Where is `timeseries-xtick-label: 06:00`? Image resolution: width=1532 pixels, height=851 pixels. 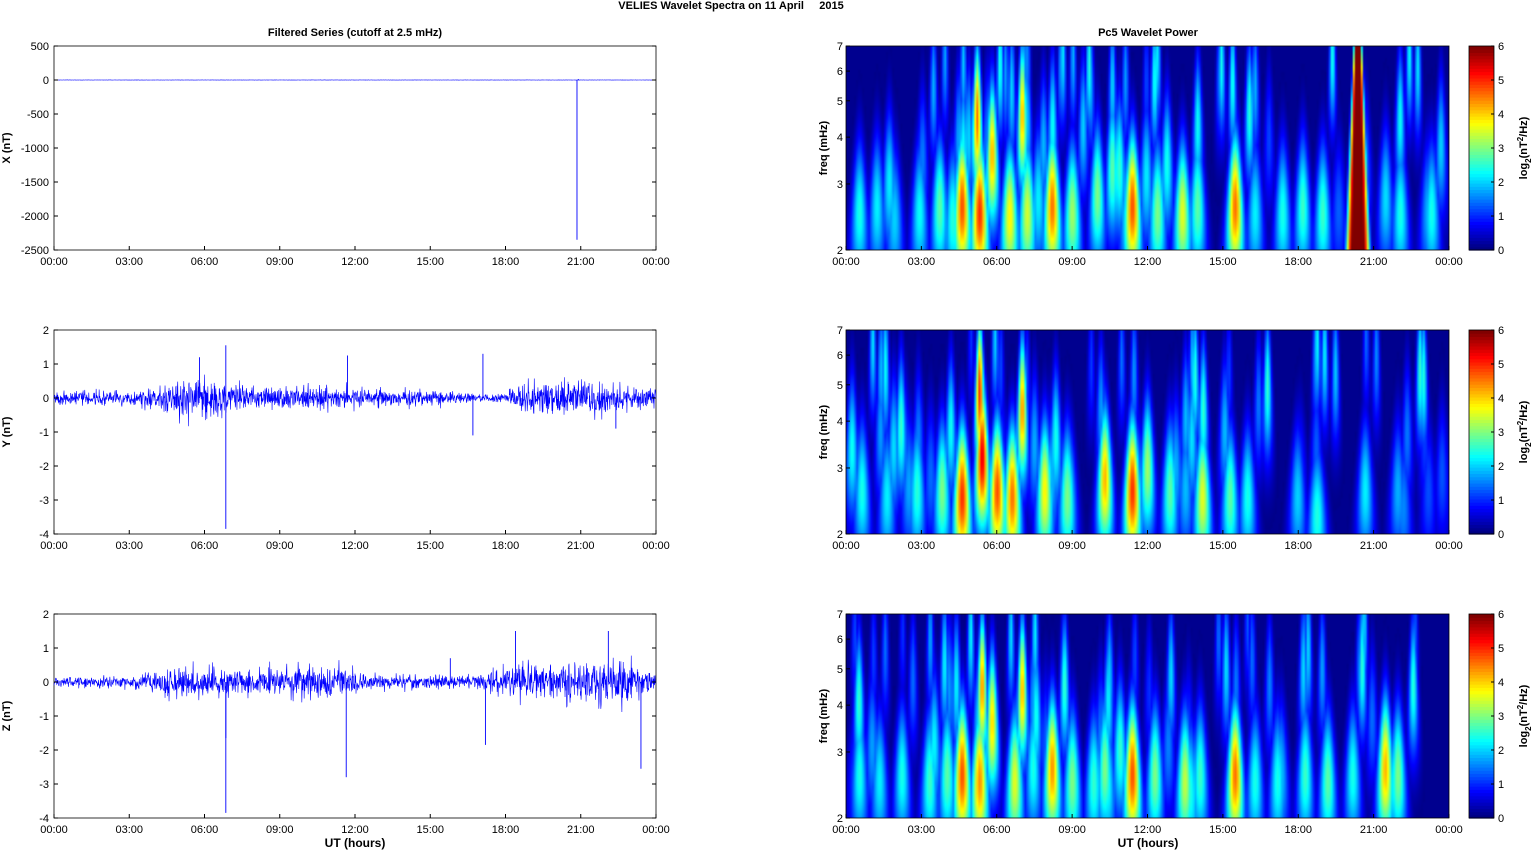
timeseries-xtick-label: 06:00 is located at coordinates (205, 830).